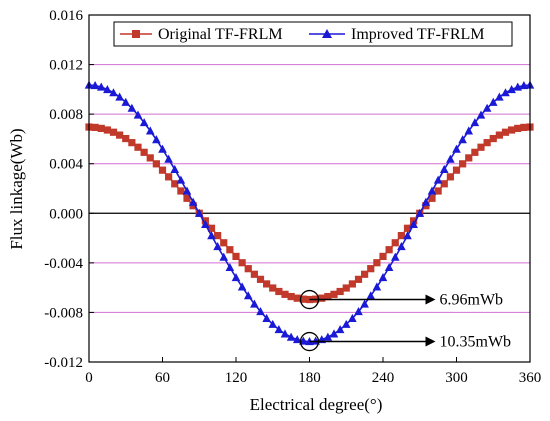  I want to click on legend-marker-original, so click(136, 34).